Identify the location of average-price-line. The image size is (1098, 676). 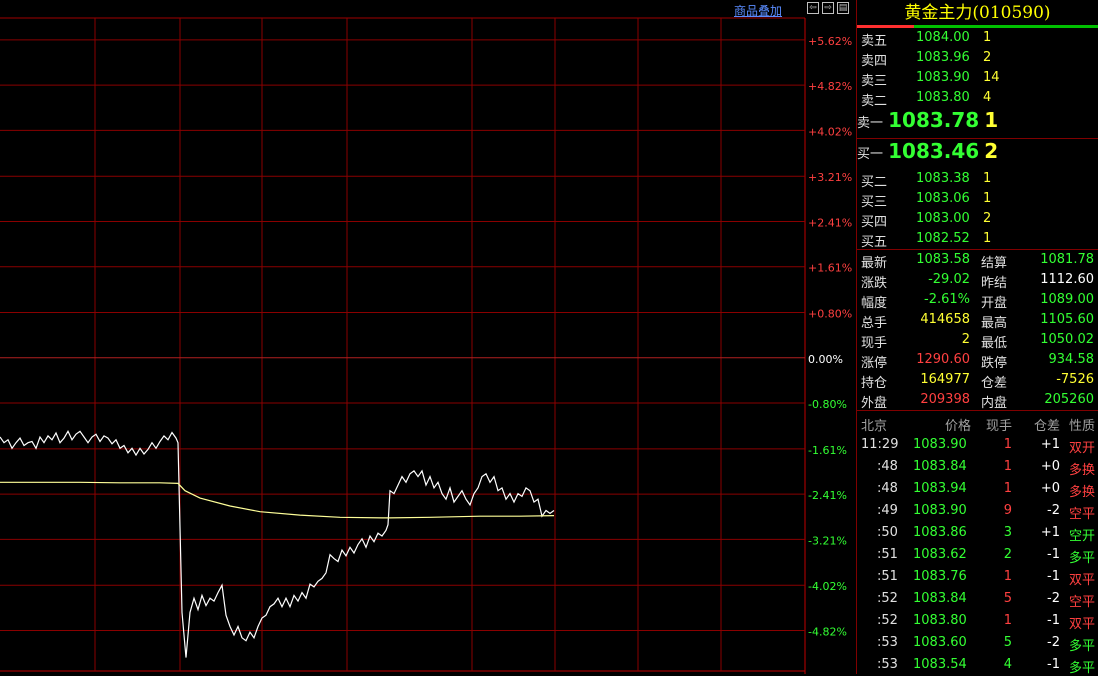
(277, 500).